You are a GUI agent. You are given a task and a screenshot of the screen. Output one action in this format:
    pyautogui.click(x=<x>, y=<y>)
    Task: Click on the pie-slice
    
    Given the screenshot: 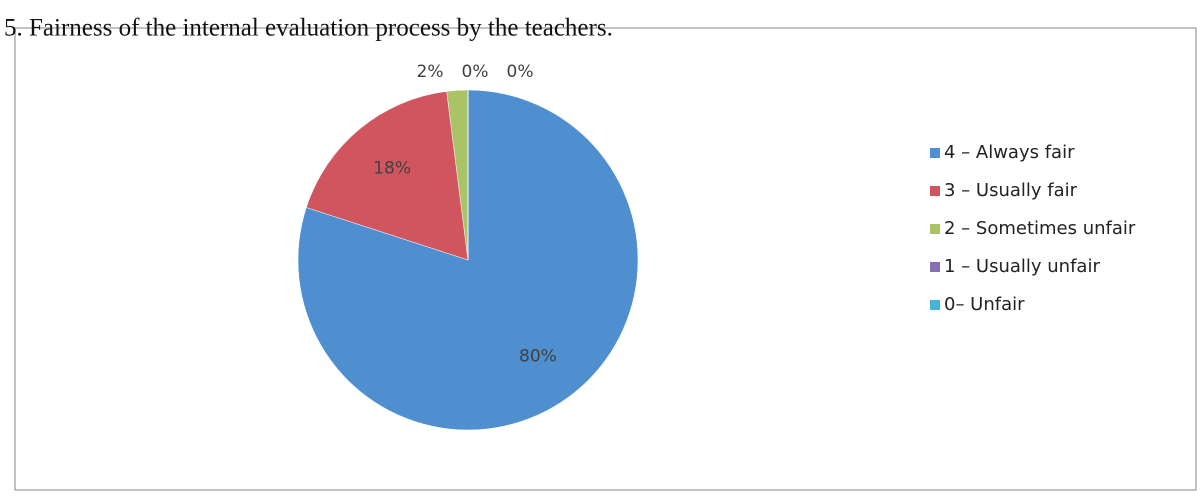 What is the action you would take?
    pyautogui.click(x=387, y=176)
    